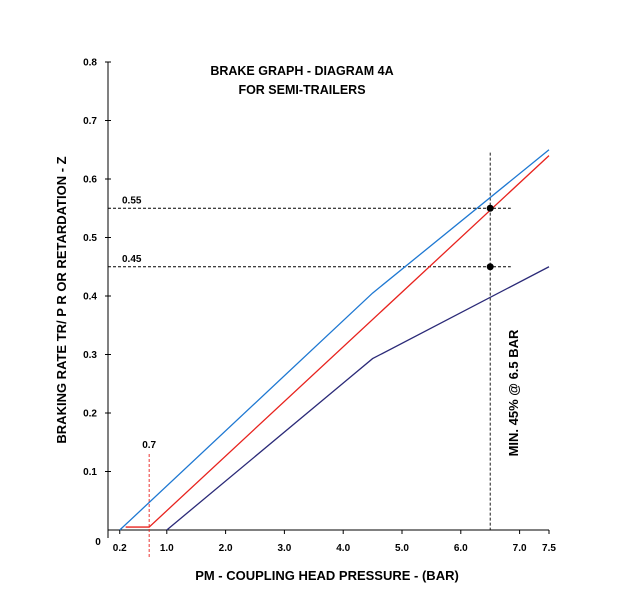  What do you see at coordinates (132, 259) in the screenshot?
I see `reference-line-label: 0.45` at bounding box center [132, 259].